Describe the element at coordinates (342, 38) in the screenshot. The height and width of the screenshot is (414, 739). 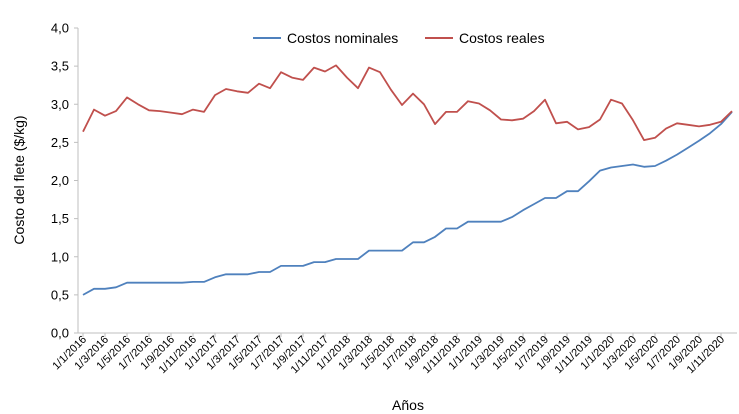
I see `legend-label-costos-nominales: Costos nominales` at that location.